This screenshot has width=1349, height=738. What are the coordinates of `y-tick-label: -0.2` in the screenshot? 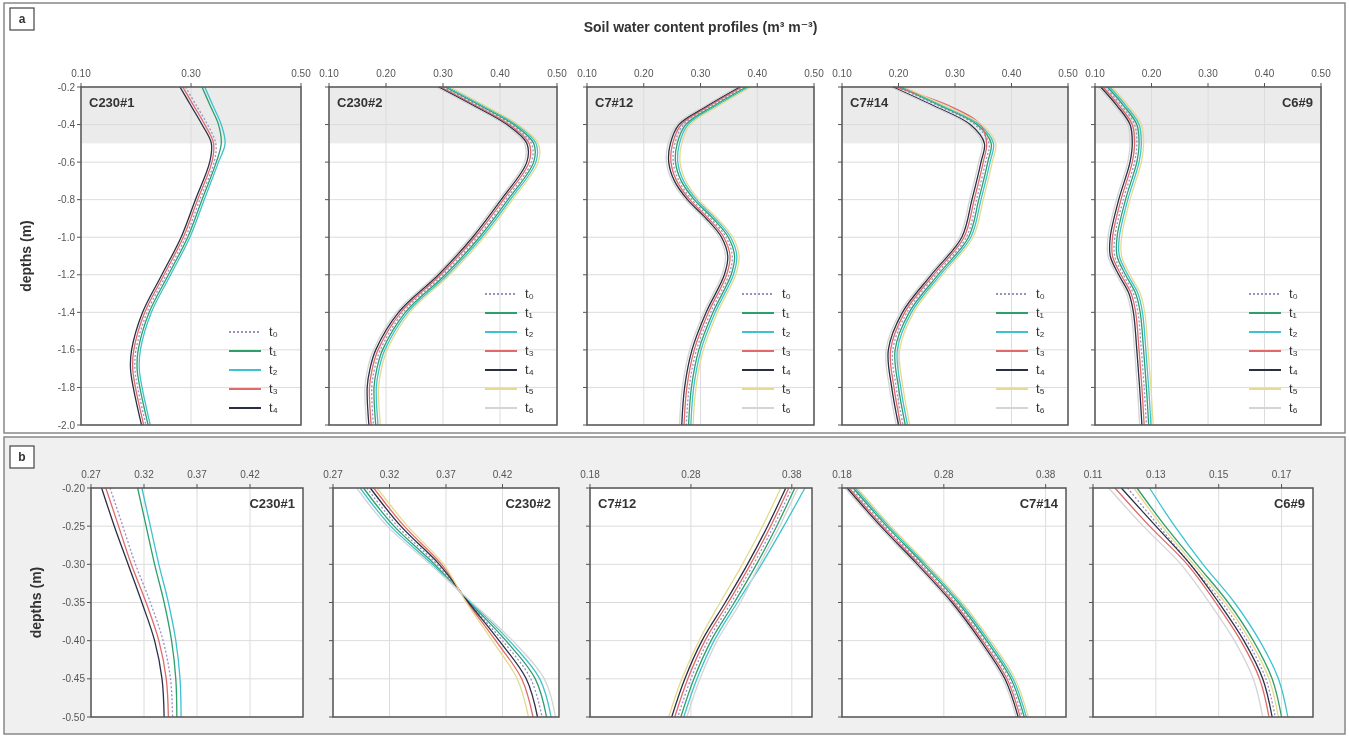 It's located at (66, 87).